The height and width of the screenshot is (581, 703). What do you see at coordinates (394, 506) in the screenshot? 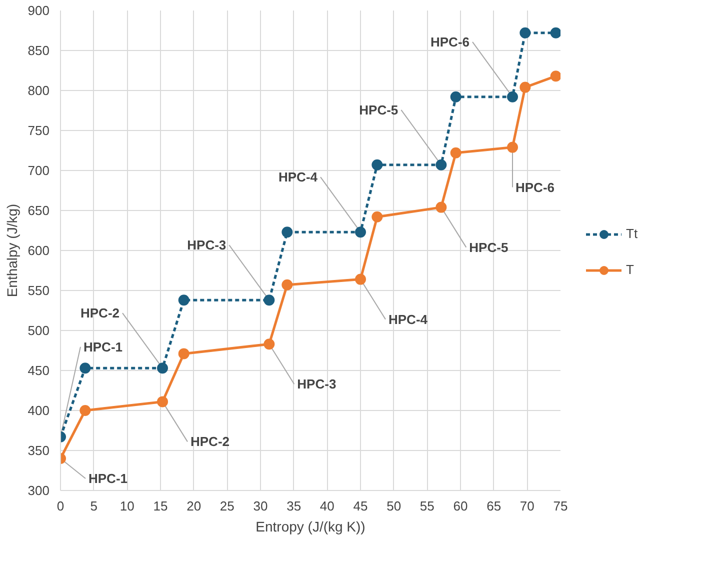
I see `x-tick-label: 50` at bounding box center [394, 506].